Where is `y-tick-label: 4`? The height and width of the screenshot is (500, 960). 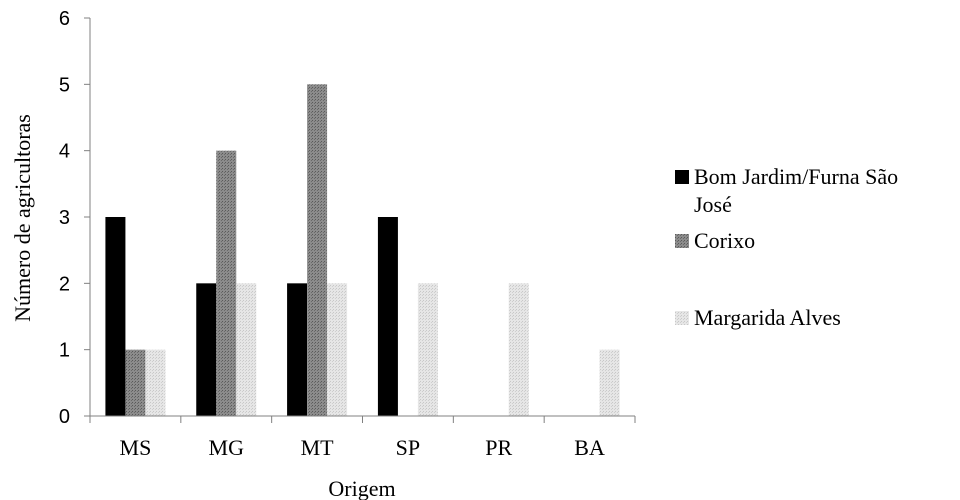 y-tick-label: 4 is located at coordinates (64, 152).